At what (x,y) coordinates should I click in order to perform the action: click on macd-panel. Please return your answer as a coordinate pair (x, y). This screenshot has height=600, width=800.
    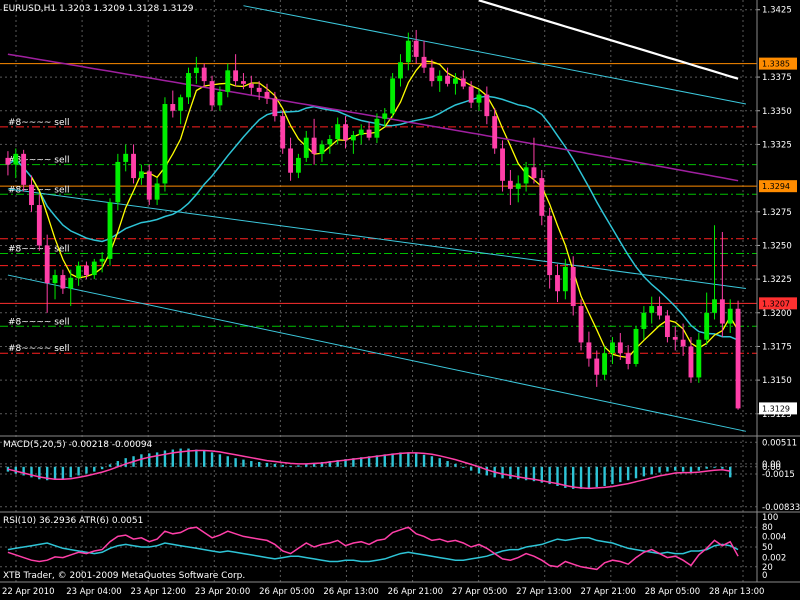
    Looking at the image, I should click on (369, 469).